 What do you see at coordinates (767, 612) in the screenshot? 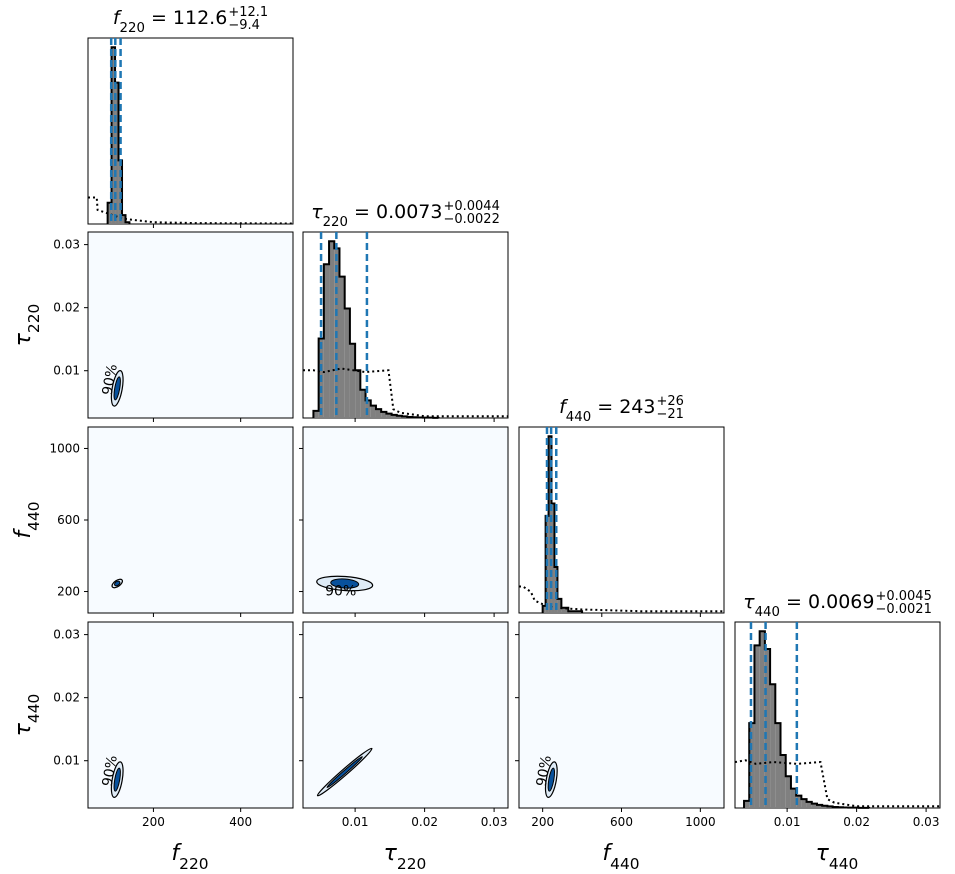
I see `title-subscript: 440` at bounding box center [767, 612].